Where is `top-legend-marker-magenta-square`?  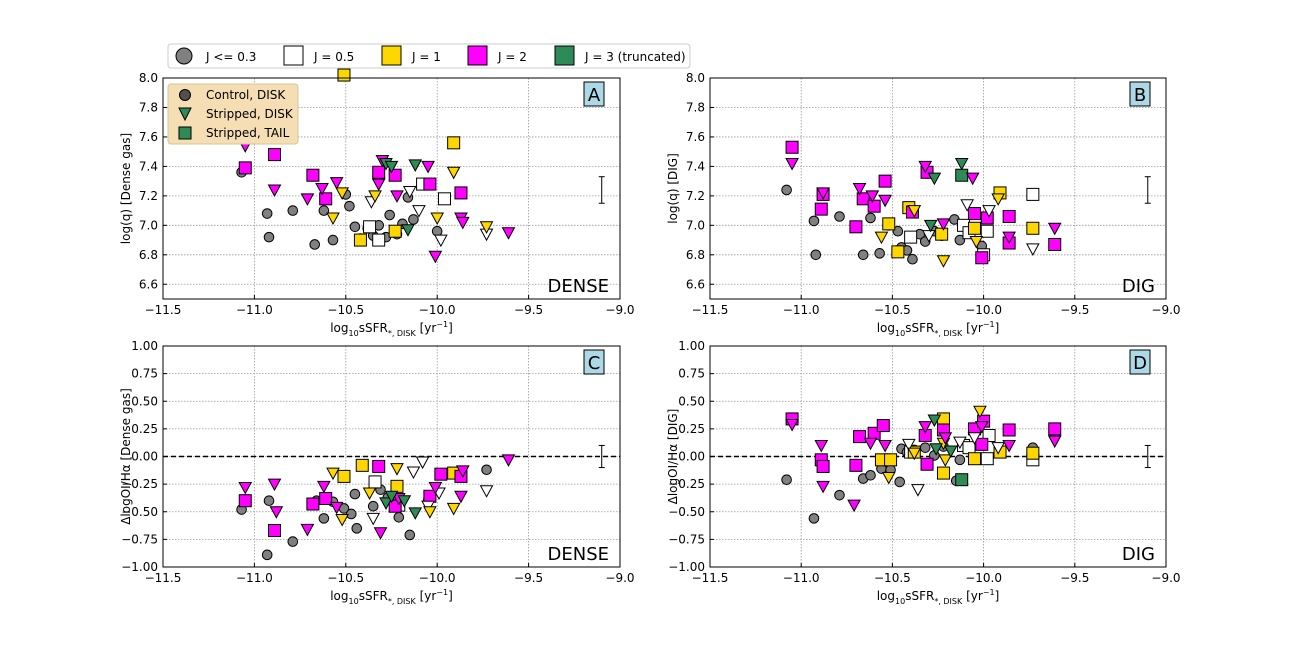 top-legend-marker-magenta-square is located at coordinates (477, 55).